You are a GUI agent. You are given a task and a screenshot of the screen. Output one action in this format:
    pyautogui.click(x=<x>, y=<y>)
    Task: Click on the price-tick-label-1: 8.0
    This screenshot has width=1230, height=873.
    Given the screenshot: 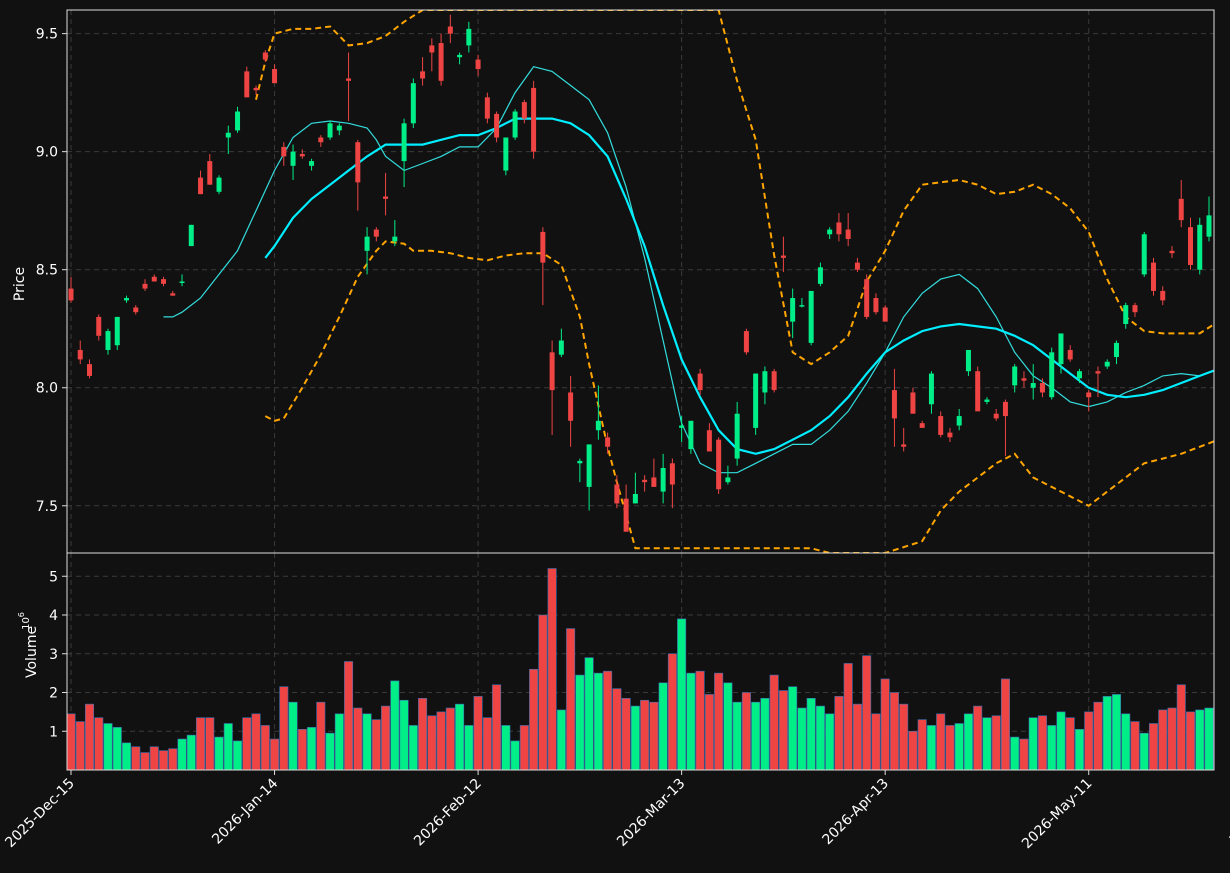 What is the action you would take?
    pyautogui.click(x=47, y=389)
    